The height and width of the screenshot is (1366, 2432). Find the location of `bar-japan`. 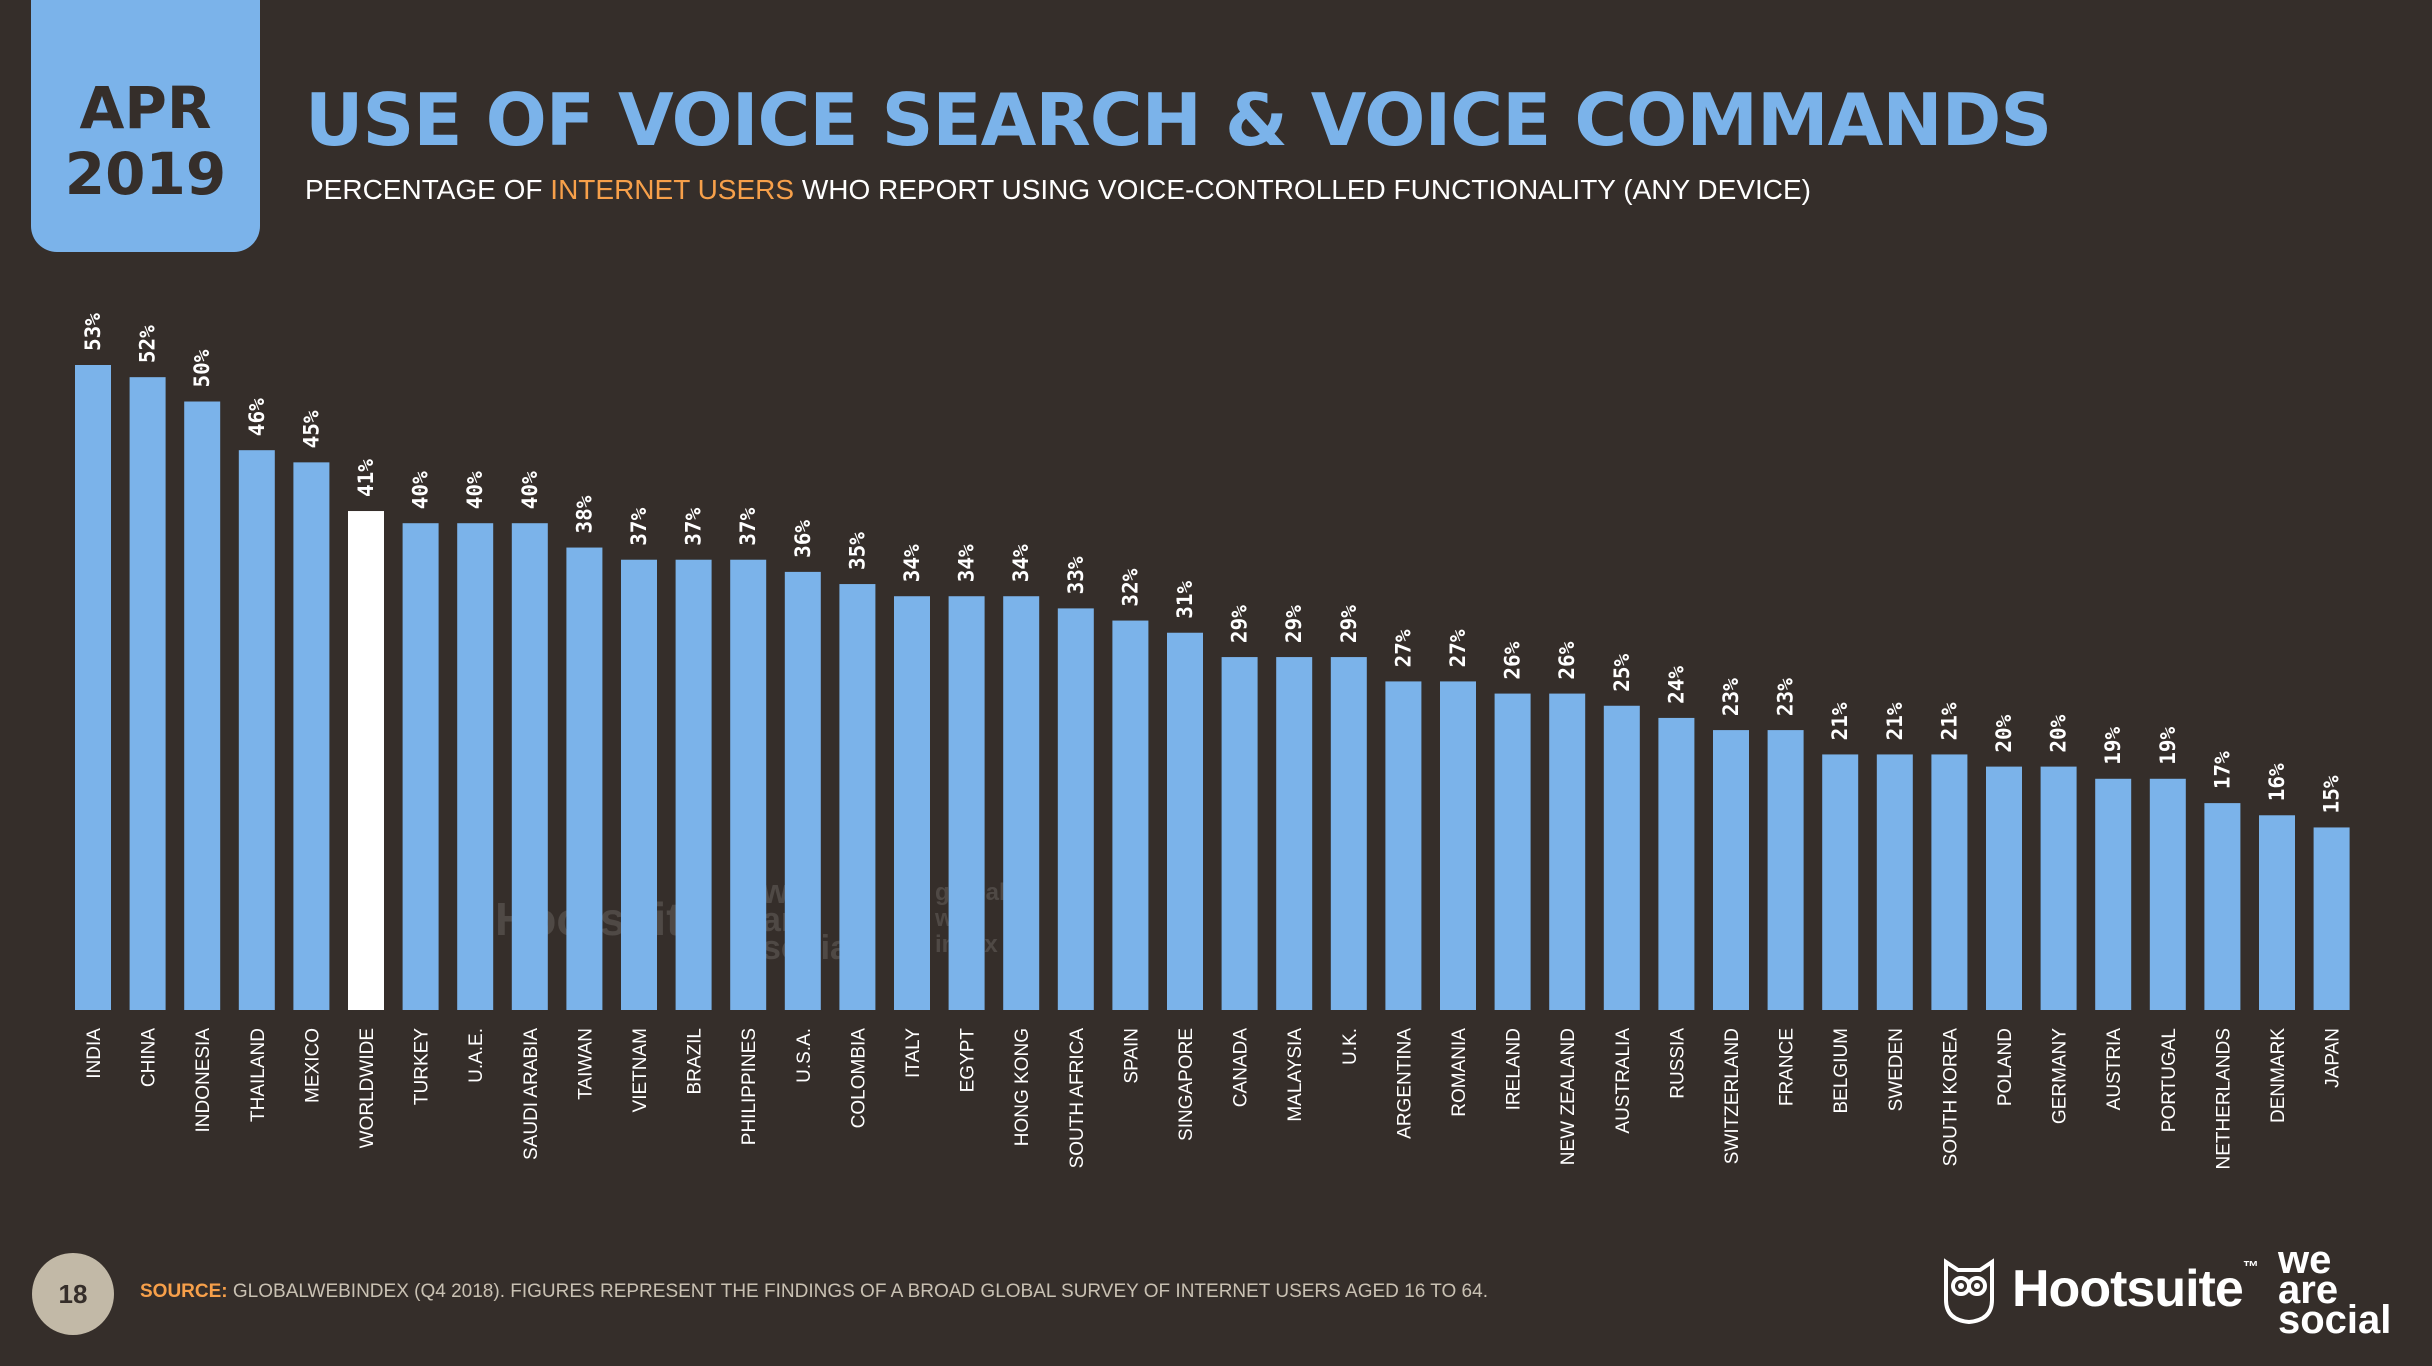

bar-japan is located at coordinates (2331, 918).